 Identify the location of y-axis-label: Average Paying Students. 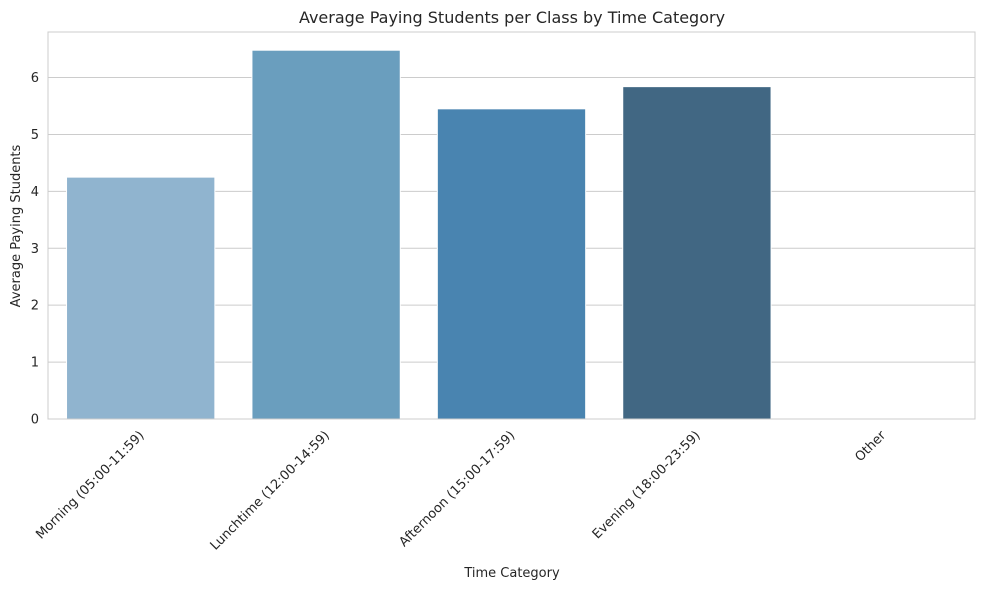
(16, 225).